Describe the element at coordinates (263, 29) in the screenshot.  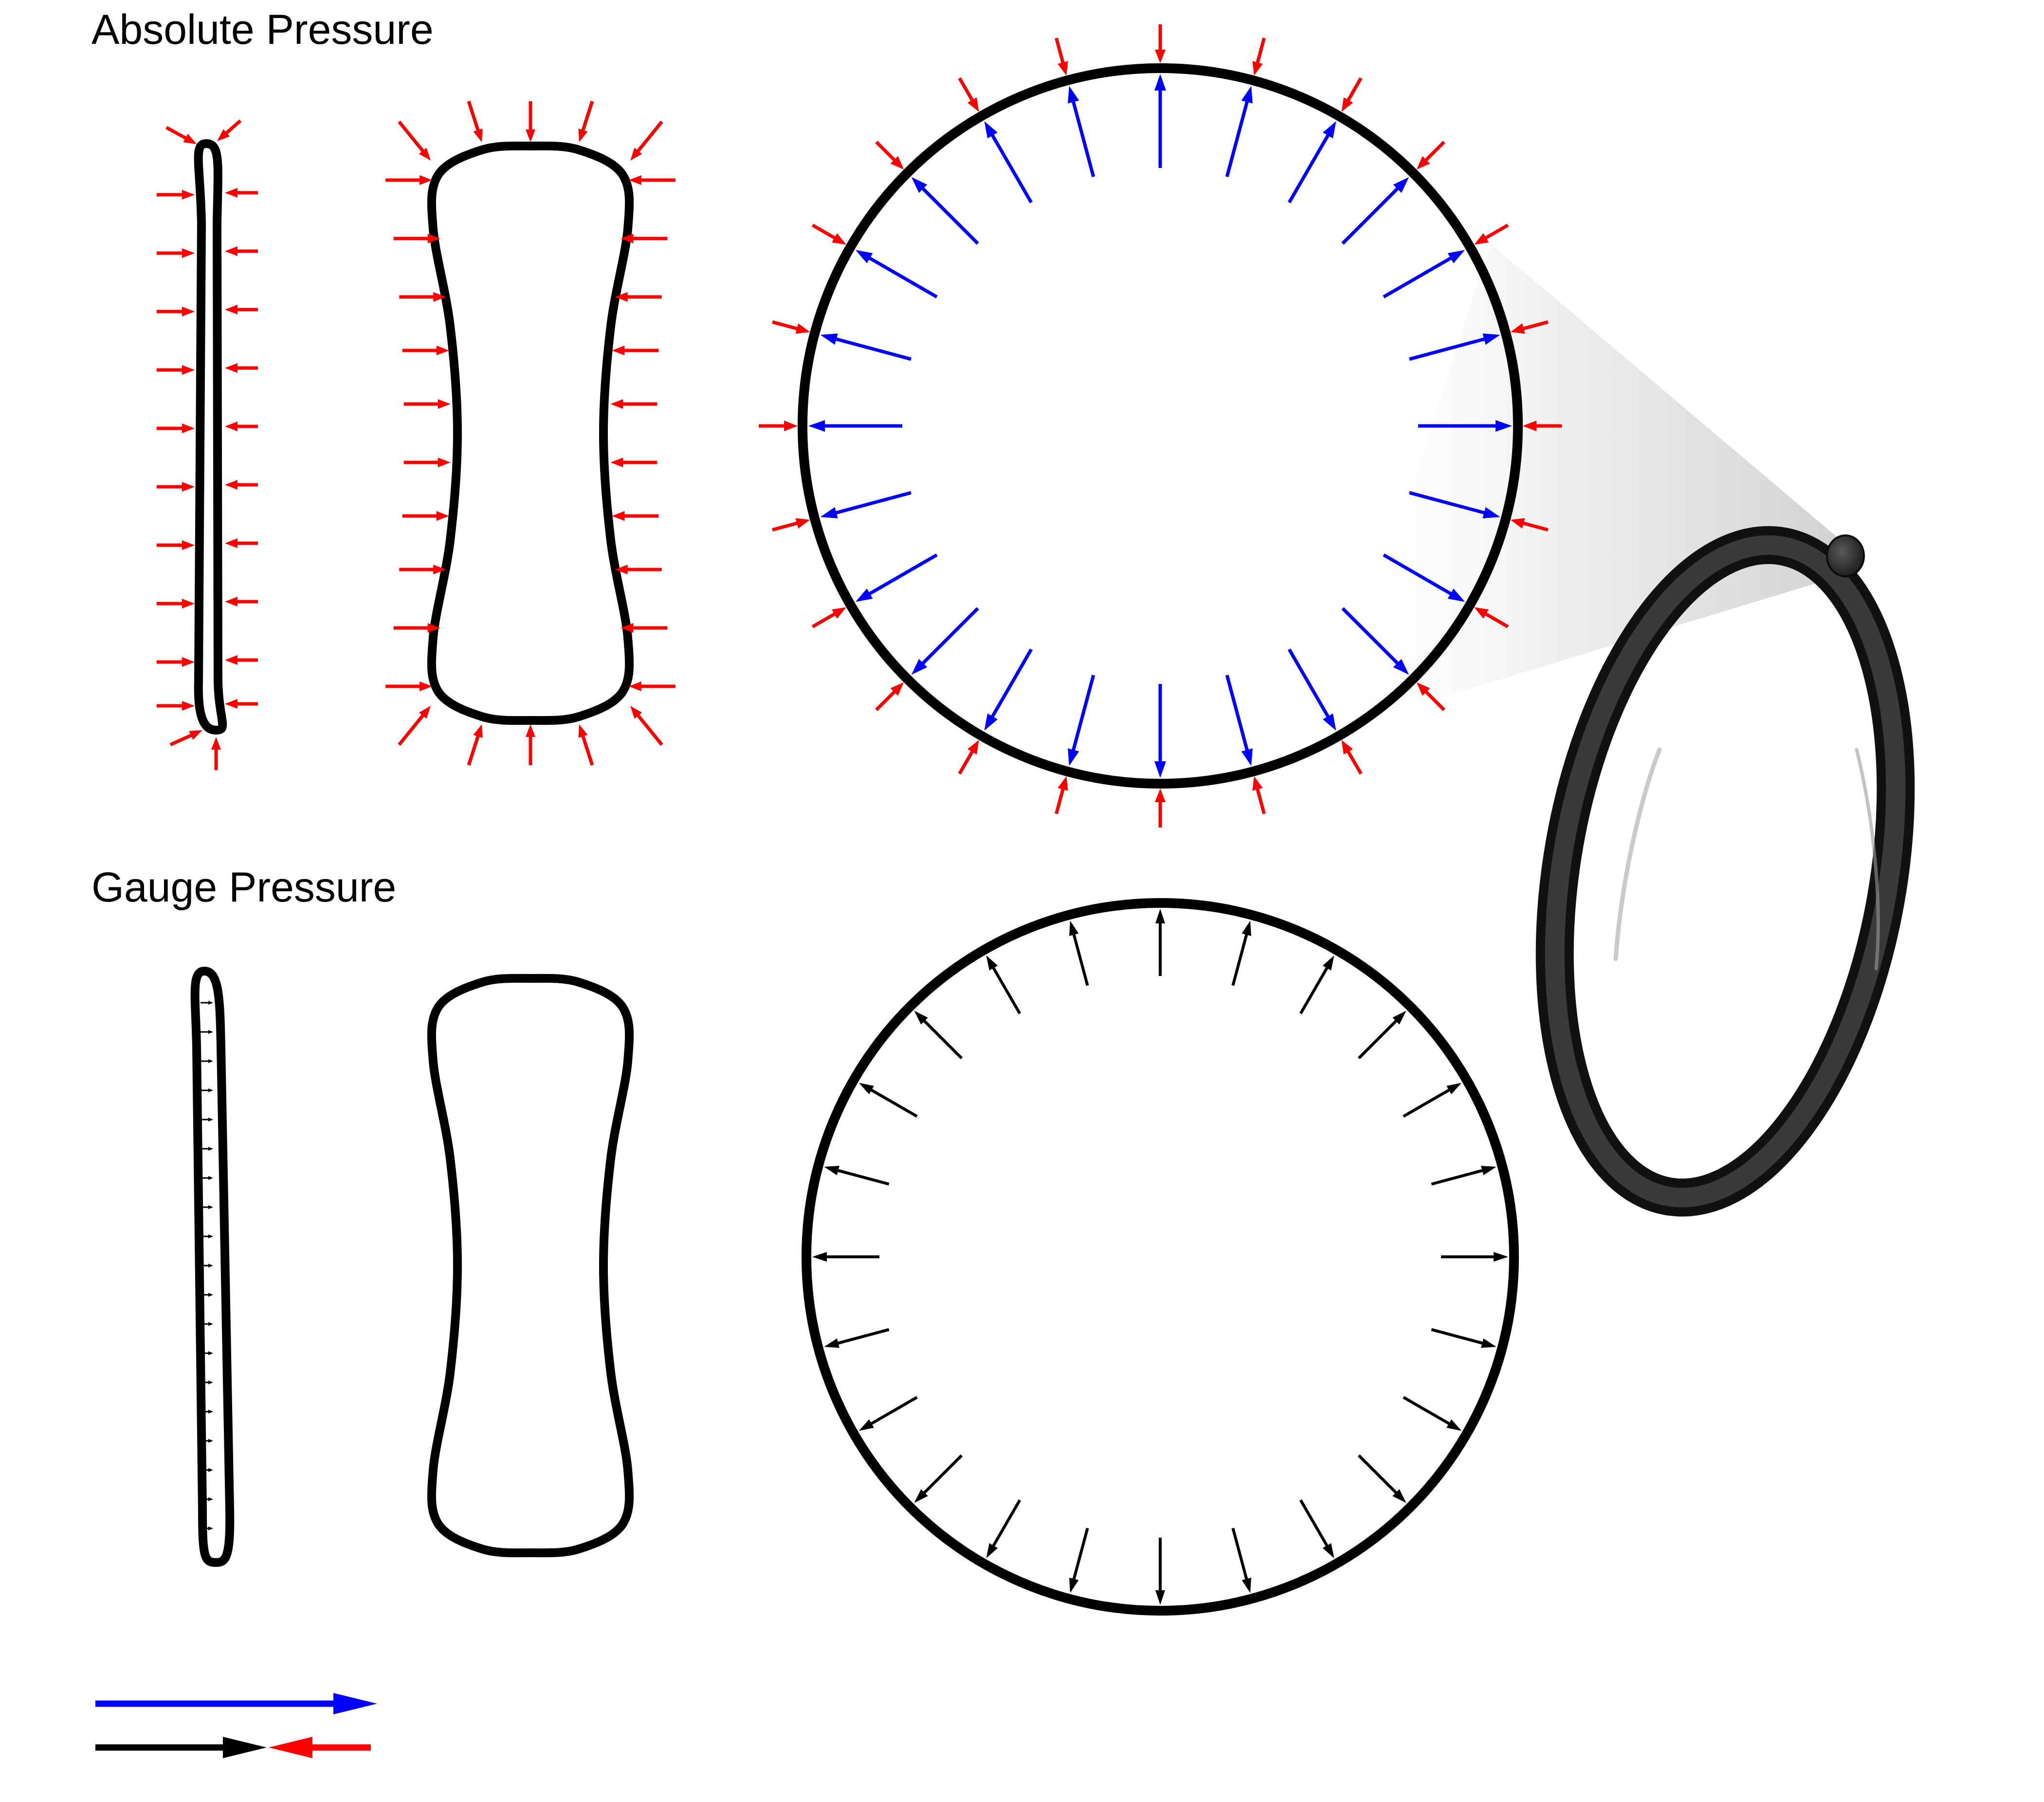
I see `absolute-pressure-title: Absolute Pressure` at that location.